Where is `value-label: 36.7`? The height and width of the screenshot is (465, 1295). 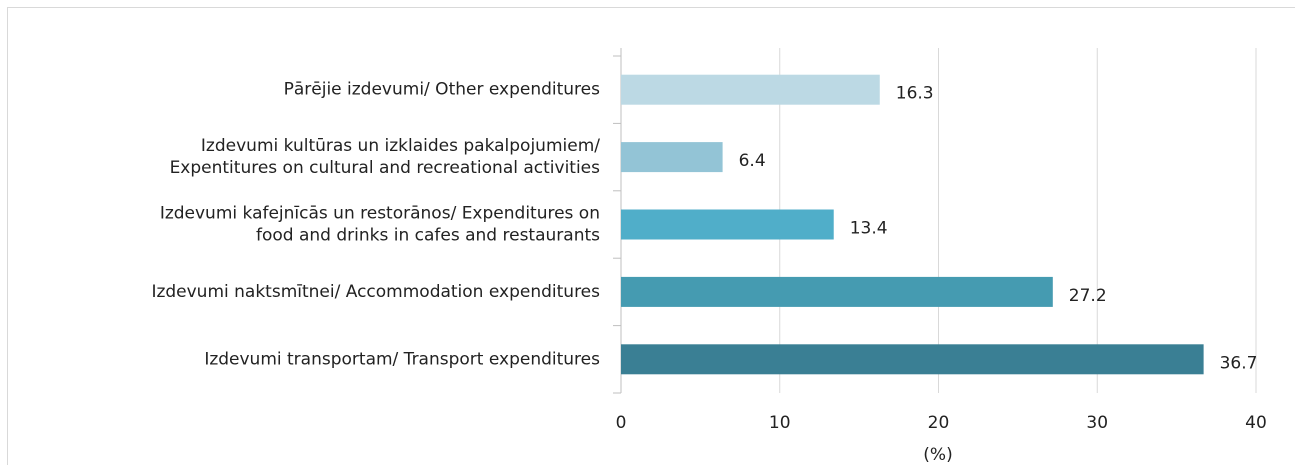
value-label: 36.7 is located at coordinates (1239, 363).